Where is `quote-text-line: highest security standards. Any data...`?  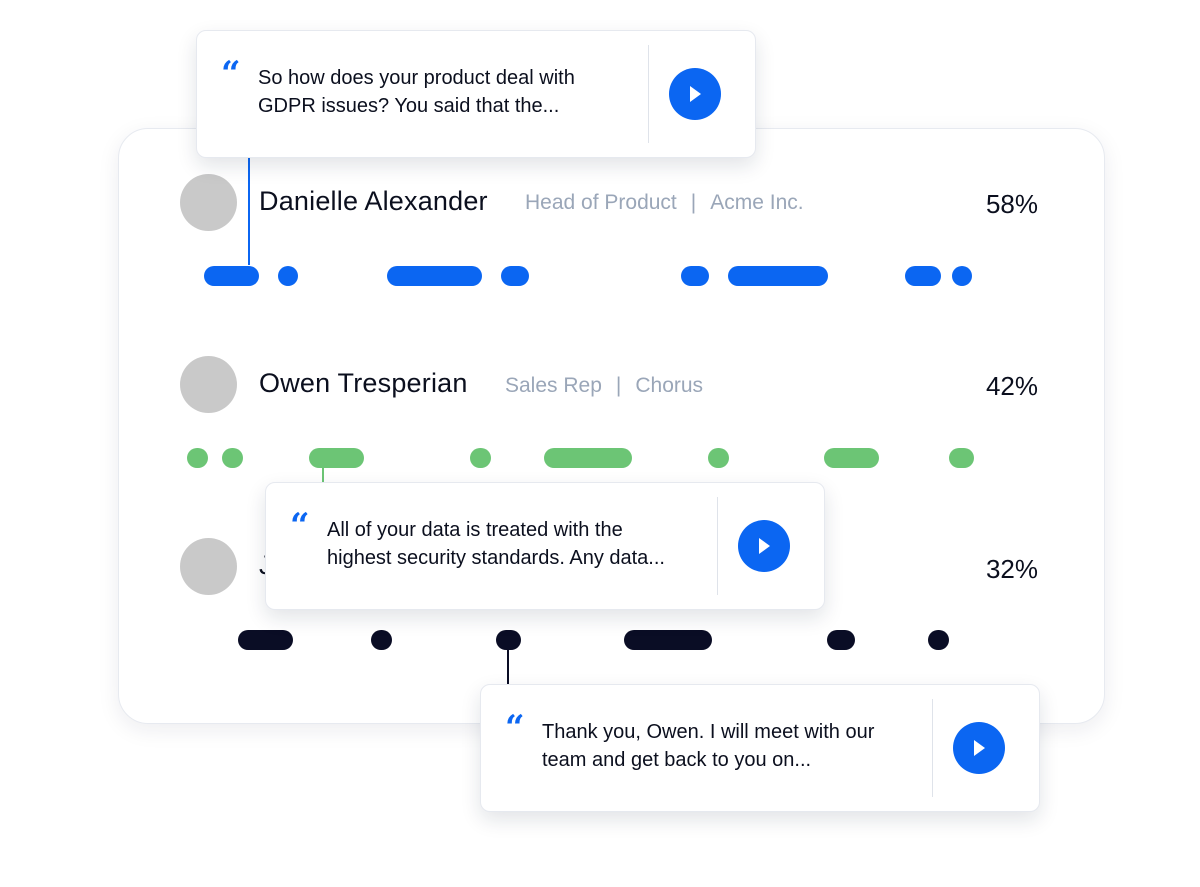
quote-text-line: highest security standards. Any data... is located at coordinates (496, 558).